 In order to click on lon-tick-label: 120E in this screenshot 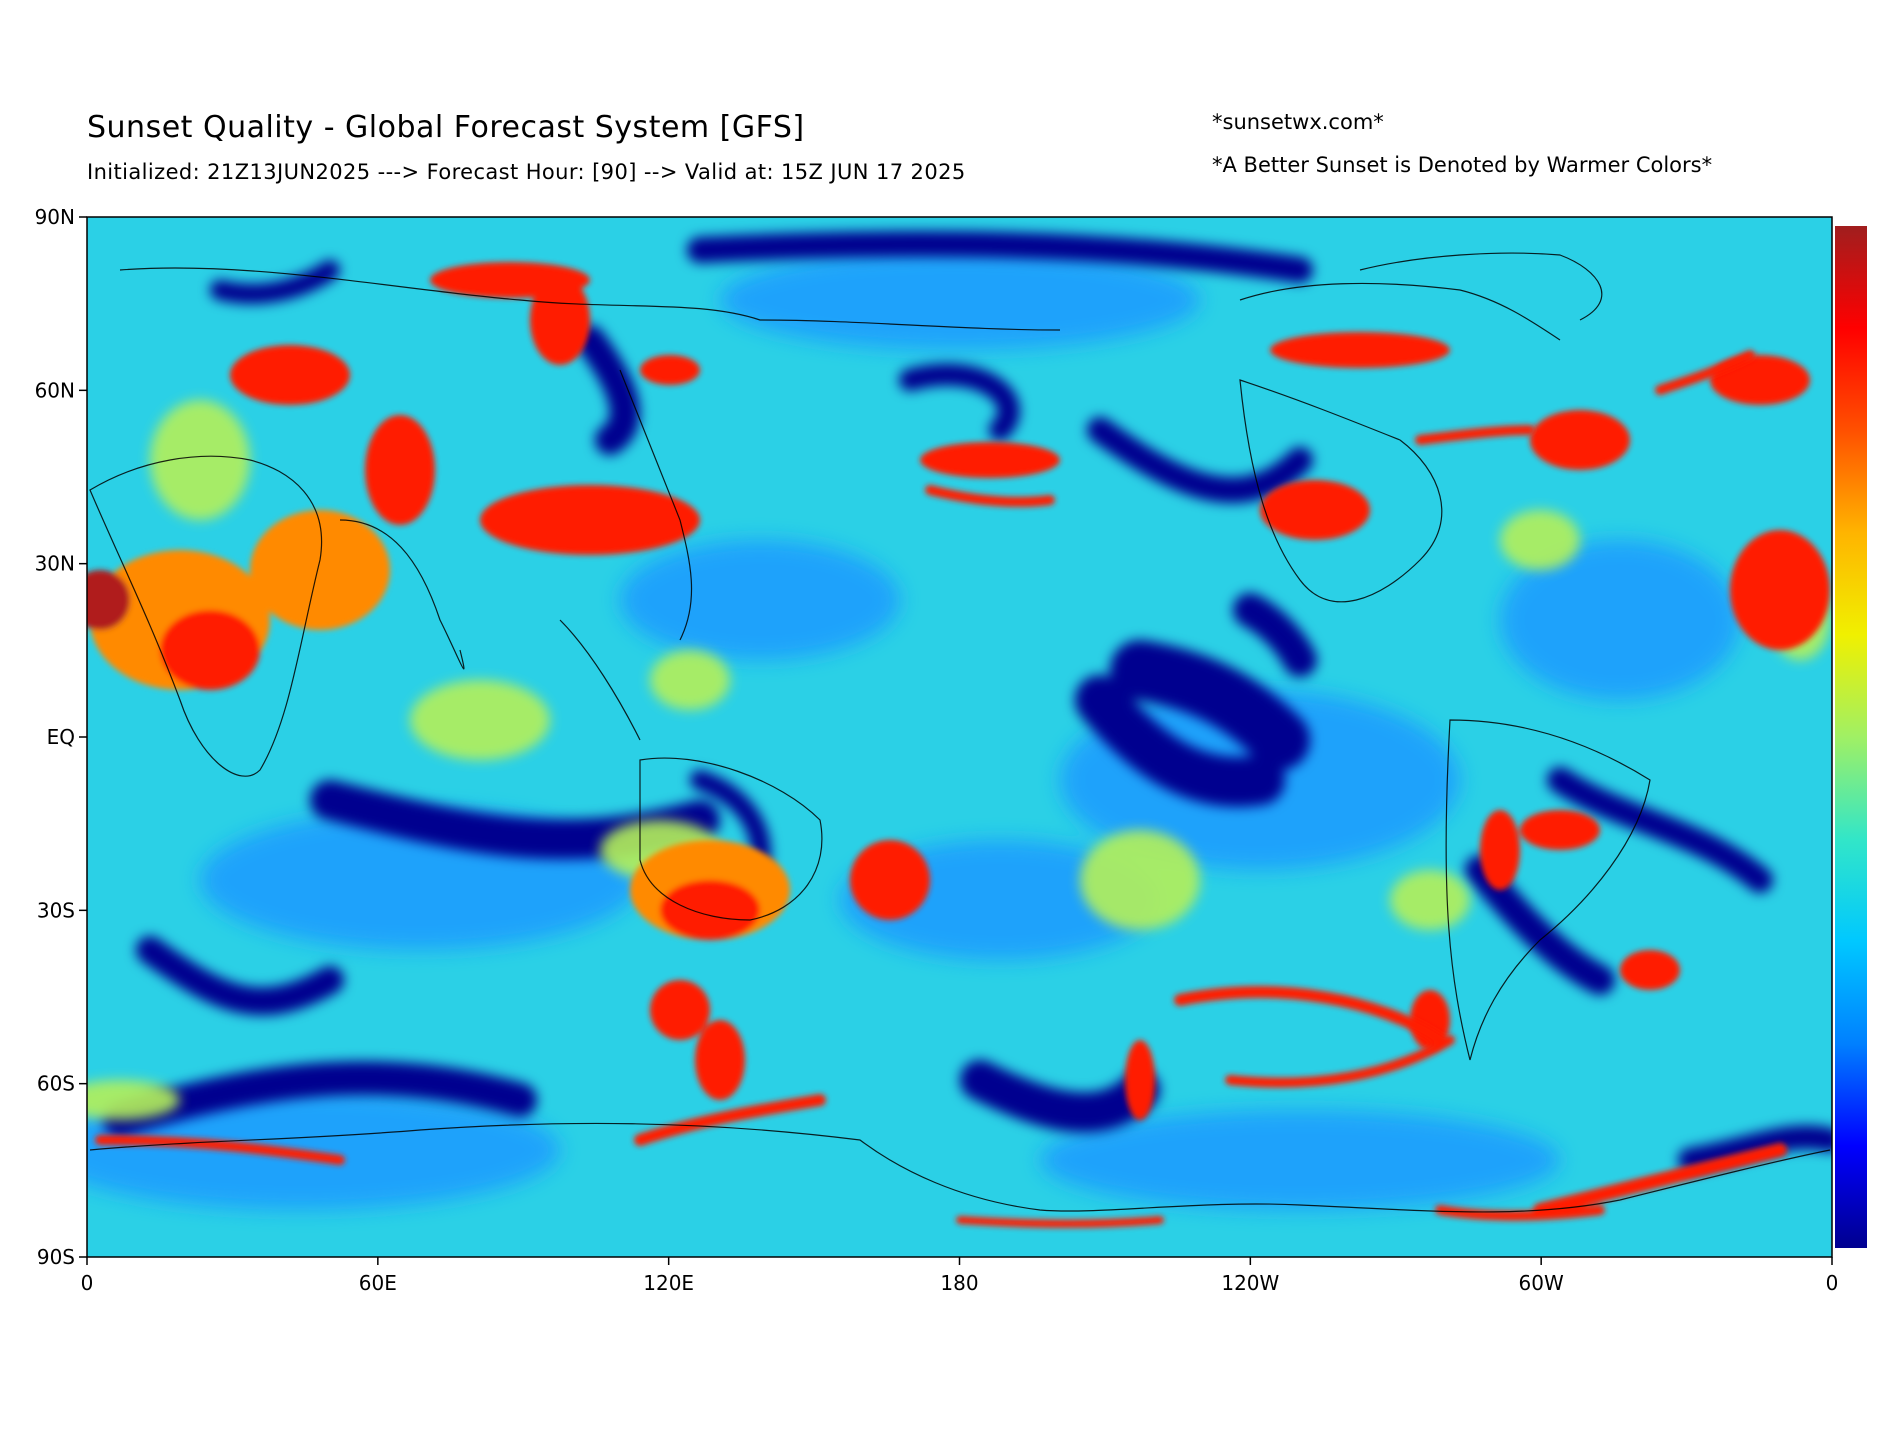, I will do `click(668, 1283)`.